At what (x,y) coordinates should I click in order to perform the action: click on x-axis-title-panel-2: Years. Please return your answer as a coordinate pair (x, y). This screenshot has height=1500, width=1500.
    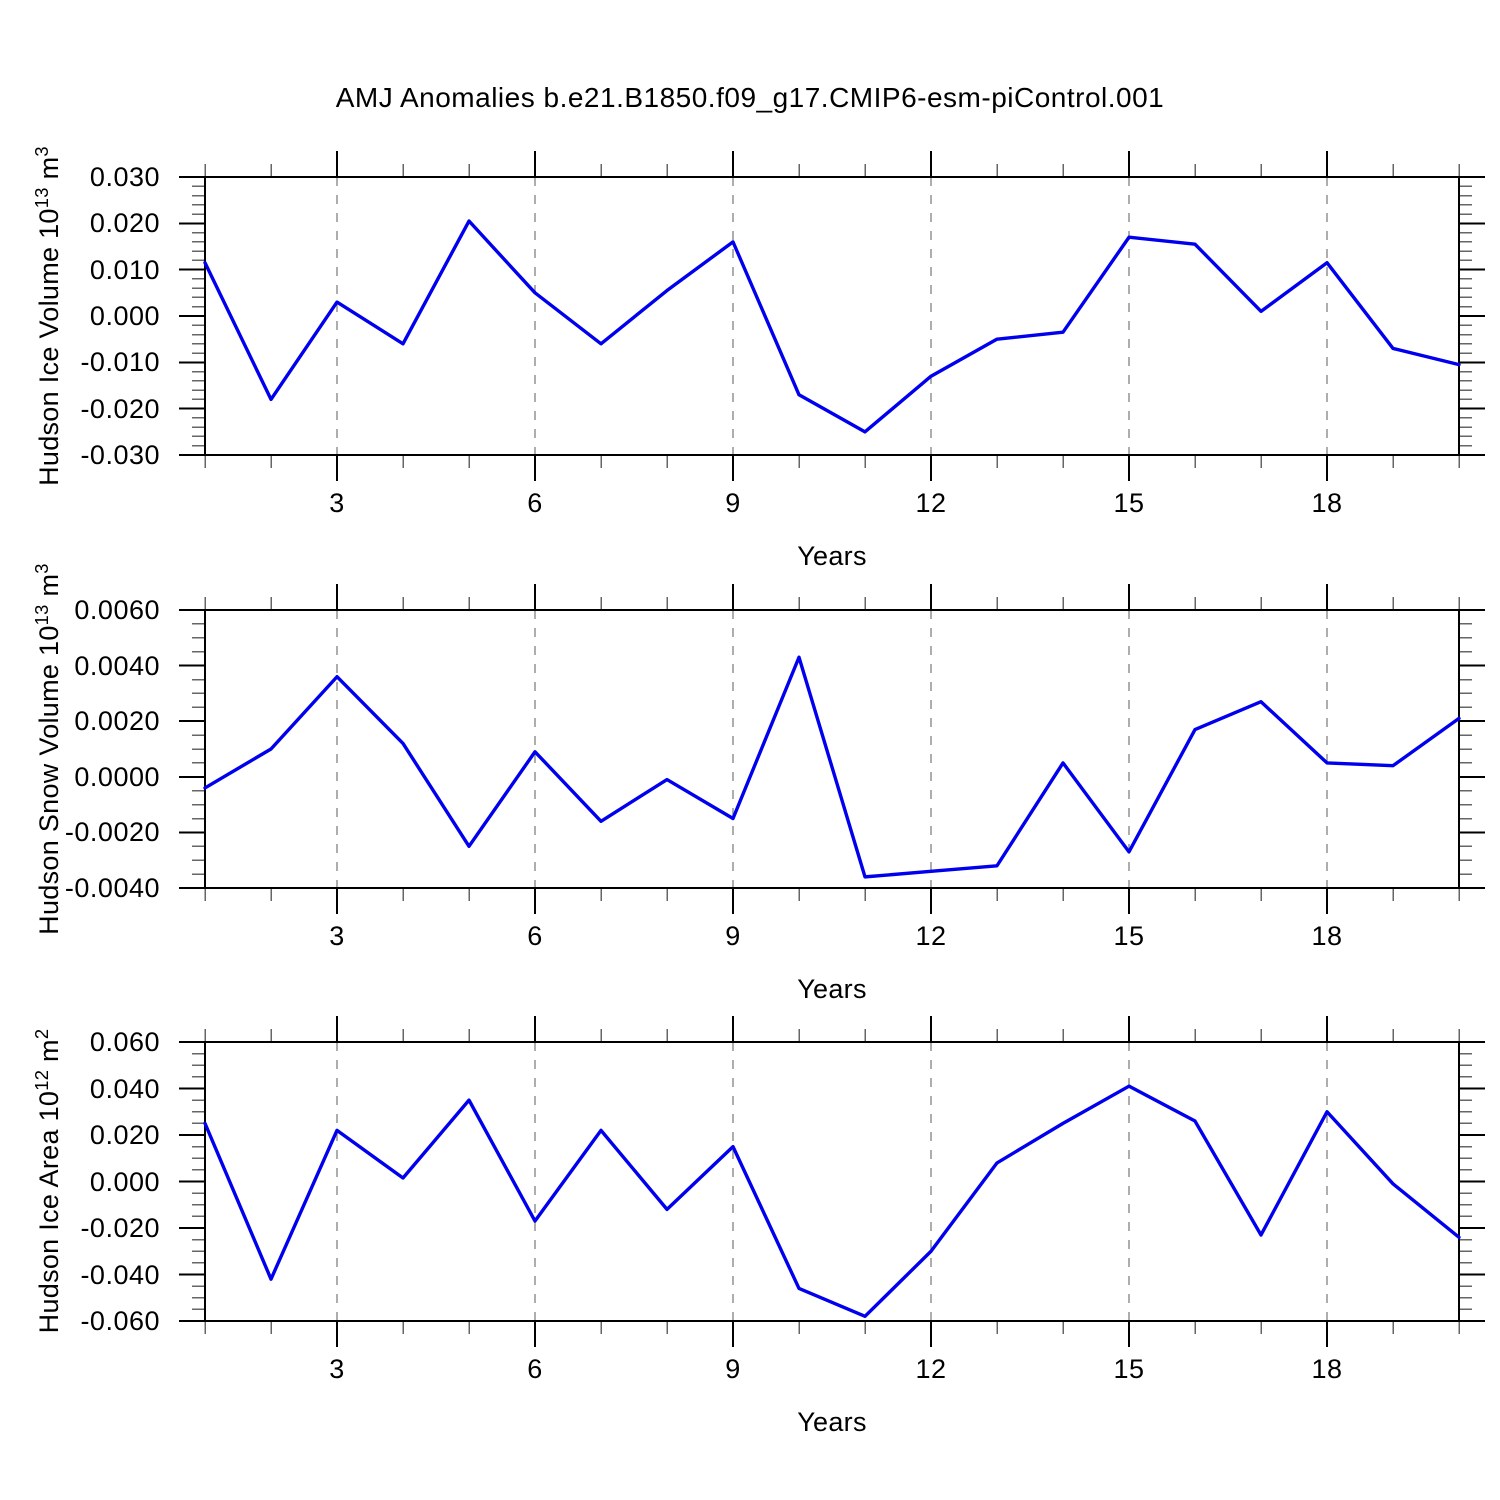
    Looking at the image, I should click on (832, 989).